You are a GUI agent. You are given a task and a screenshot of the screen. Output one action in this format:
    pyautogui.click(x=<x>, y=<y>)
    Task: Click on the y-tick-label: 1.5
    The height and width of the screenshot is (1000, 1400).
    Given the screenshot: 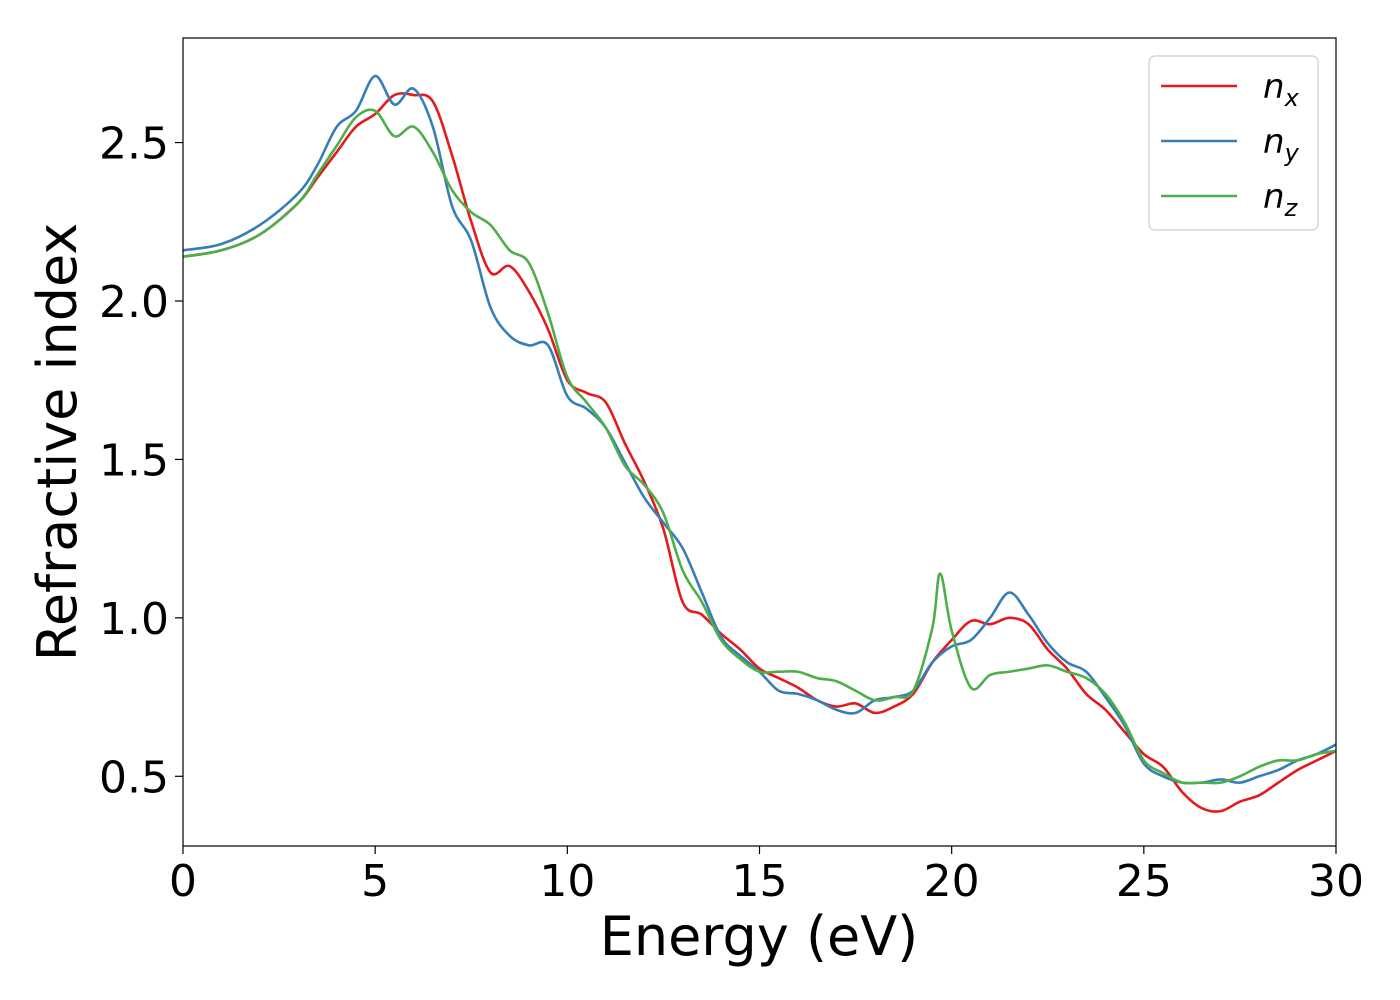 What is the action you would take?
    pyautogui.click(x=134, y=460)
    